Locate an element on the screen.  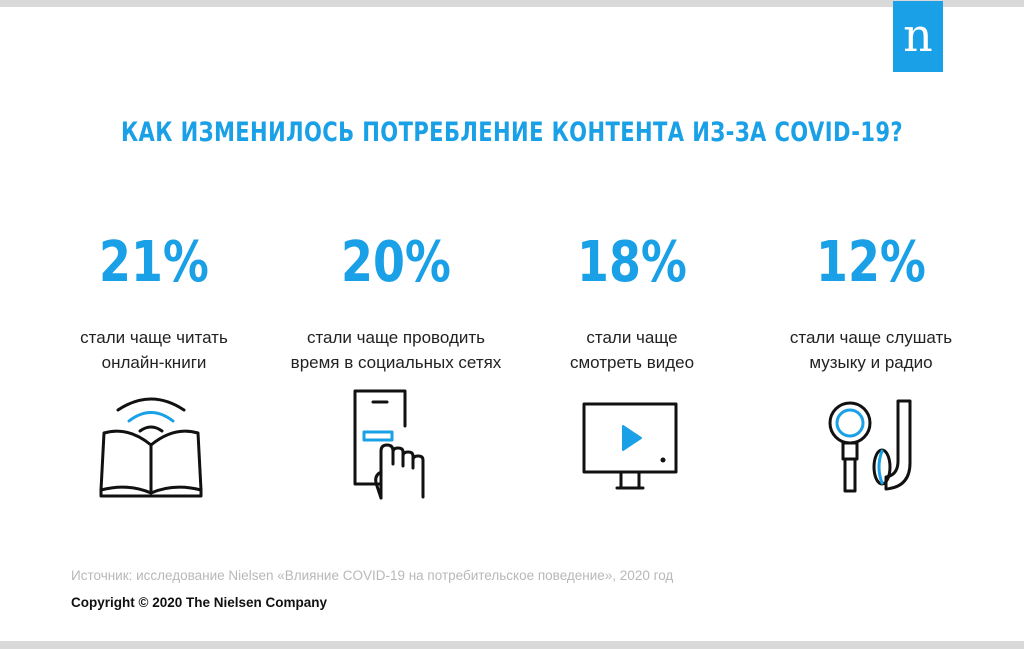
stat-description-line1: стали чаще проводить is located at coordinates (396, 337).